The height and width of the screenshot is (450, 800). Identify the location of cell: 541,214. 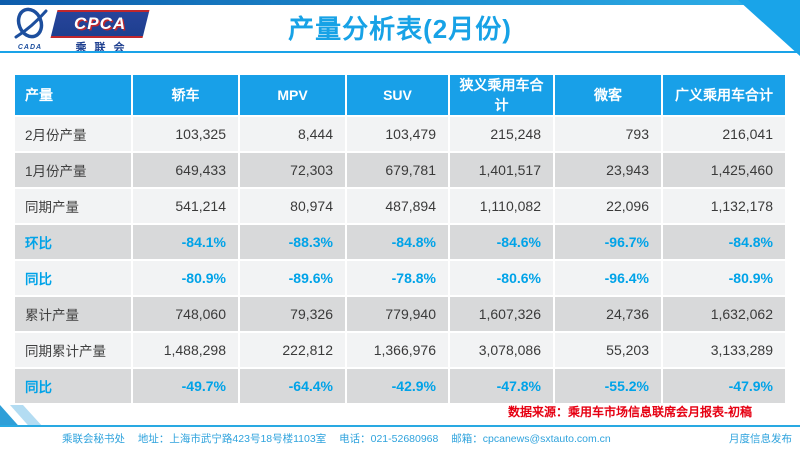
(186, 207).